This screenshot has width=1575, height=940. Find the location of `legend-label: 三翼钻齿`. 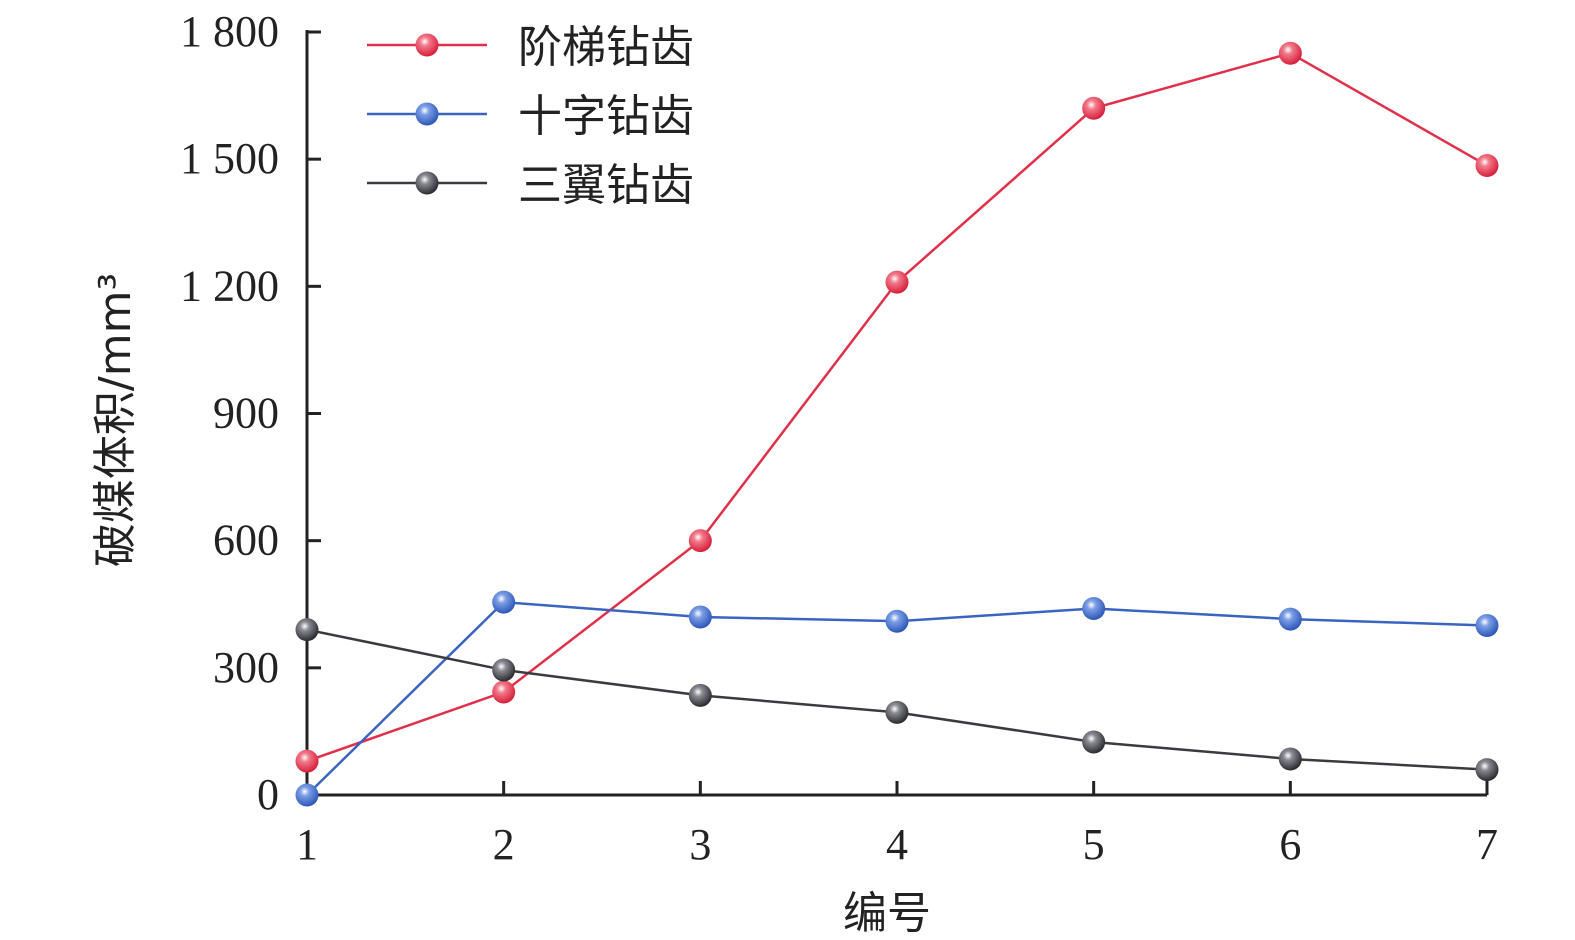

legend-label: 三翼钻齿 is located at coordinates (606, 185).